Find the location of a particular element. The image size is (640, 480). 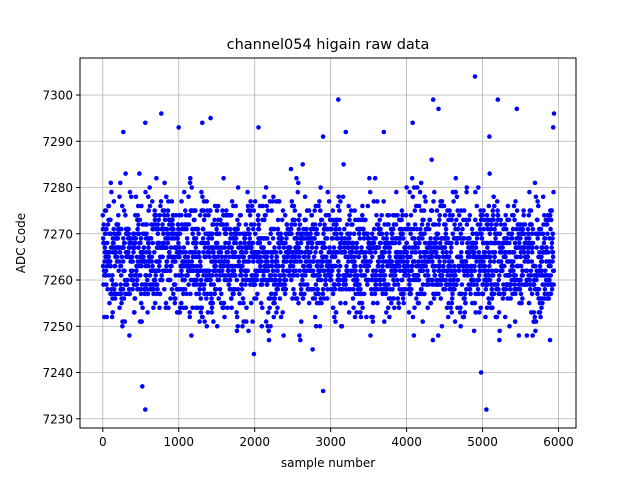

x-tick-label: 5000 is located at coordinates (482, 442).